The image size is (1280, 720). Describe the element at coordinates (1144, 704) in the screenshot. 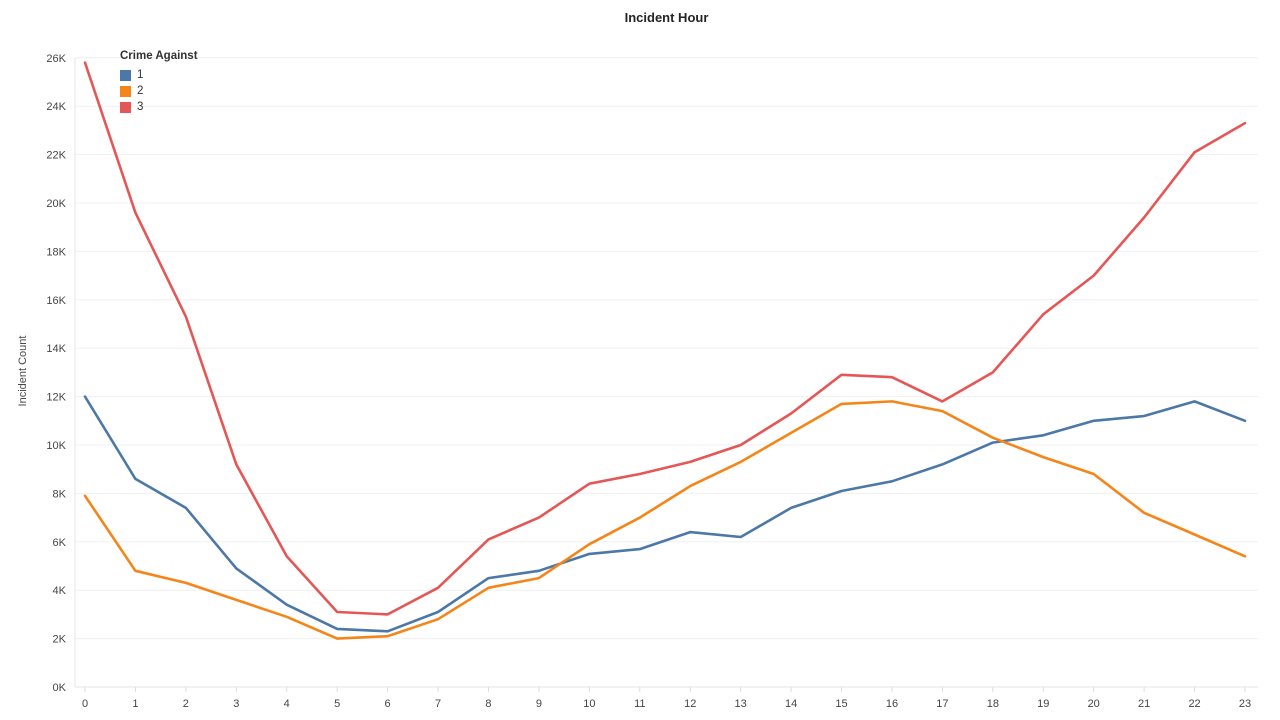

I see `x-tick-label: 21` at that location.